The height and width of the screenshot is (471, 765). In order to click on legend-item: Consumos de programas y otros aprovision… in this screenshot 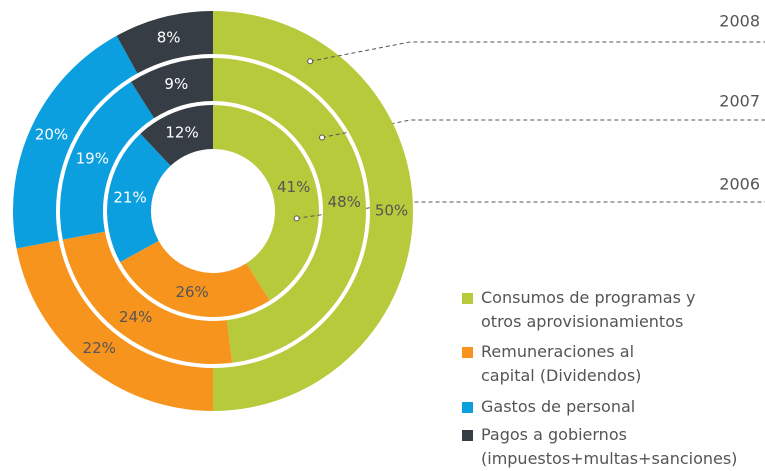, I will do `click(612, 310)`.